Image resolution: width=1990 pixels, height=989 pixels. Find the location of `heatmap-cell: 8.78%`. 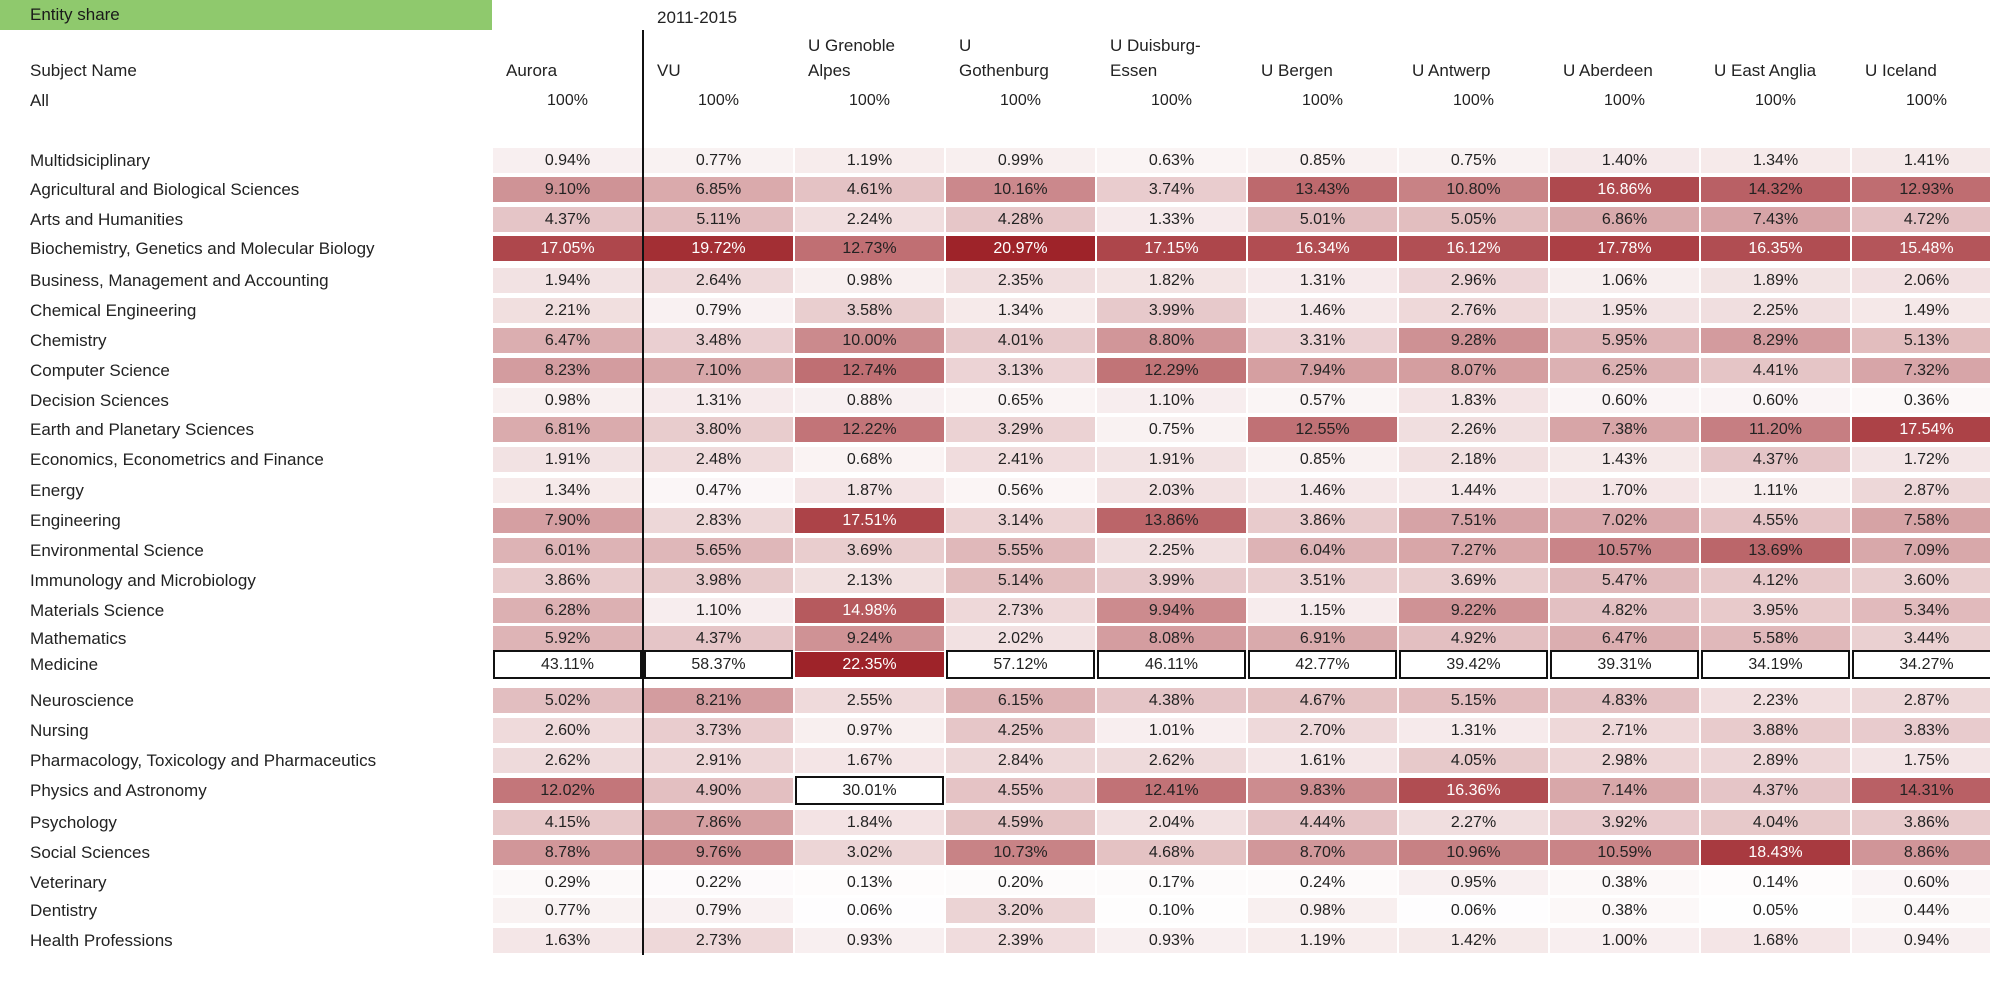

heatmap-cell: 8.78% is located at coordinates (567, 852).